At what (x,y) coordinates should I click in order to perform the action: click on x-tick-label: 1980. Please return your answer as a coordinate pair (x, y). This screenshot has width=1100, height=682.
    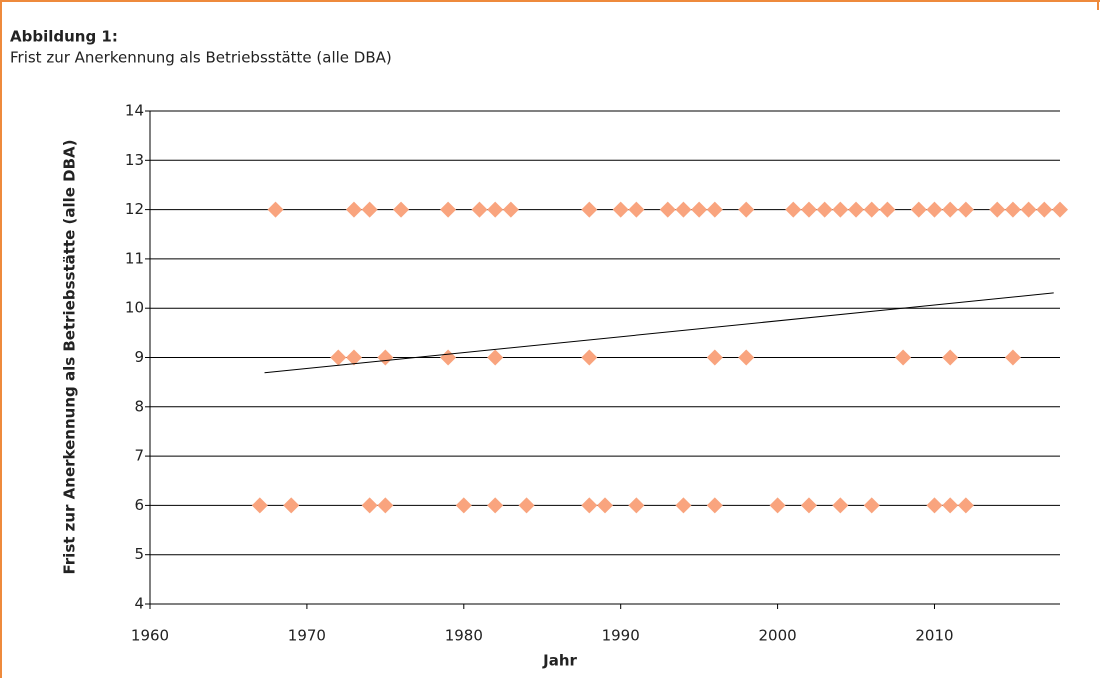
    Looking at the image, I should click on (464, 636).